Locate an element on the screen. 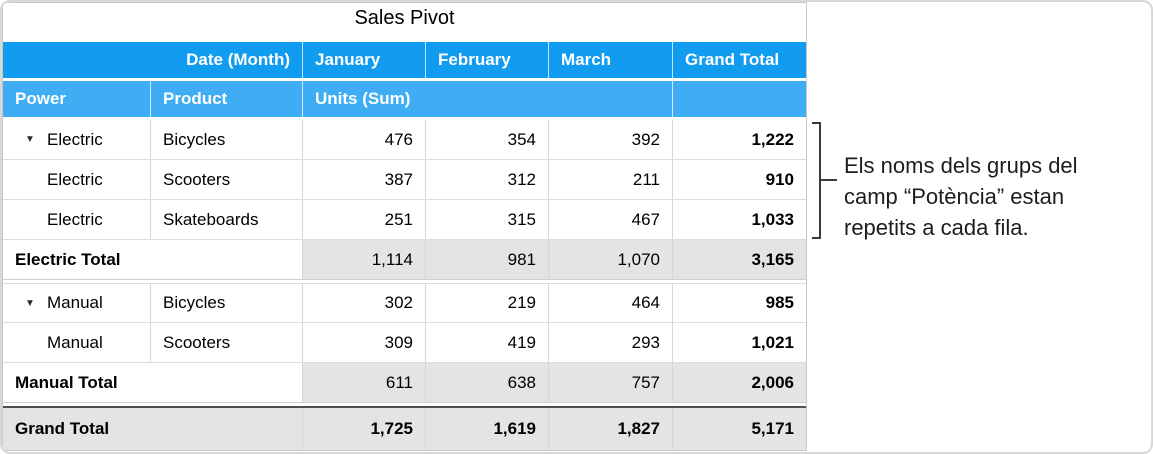 This screenshot has height=454, width=1153. cell-january: 476 is located at coordinates (364, 139).